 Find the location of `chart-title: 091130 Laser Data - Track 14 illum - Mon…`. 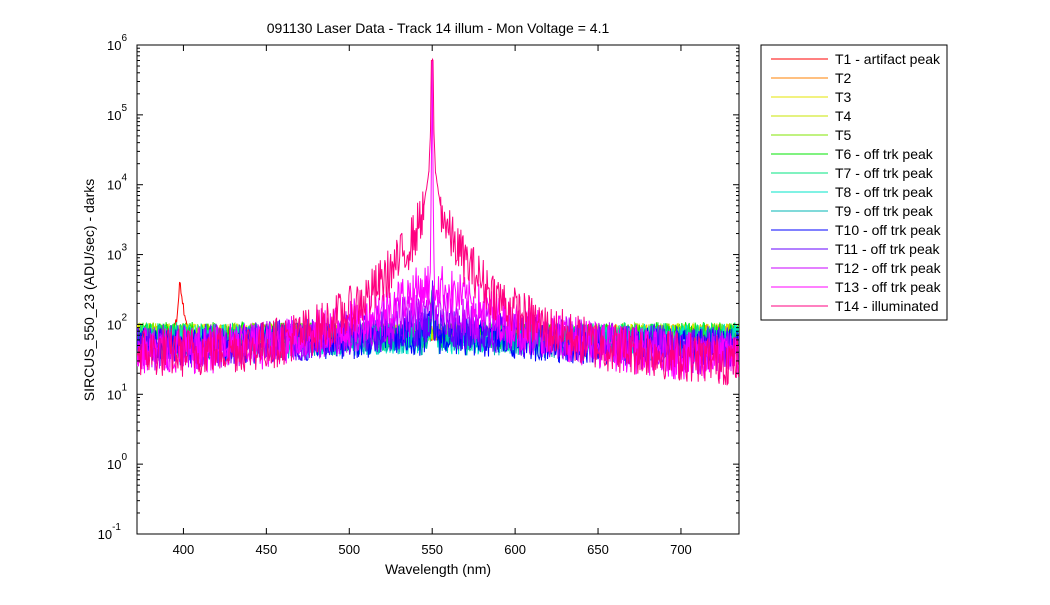

chart-title: 091130 Laser Data - Track 14 illum - Mon… is located at coordinates (438, 28).